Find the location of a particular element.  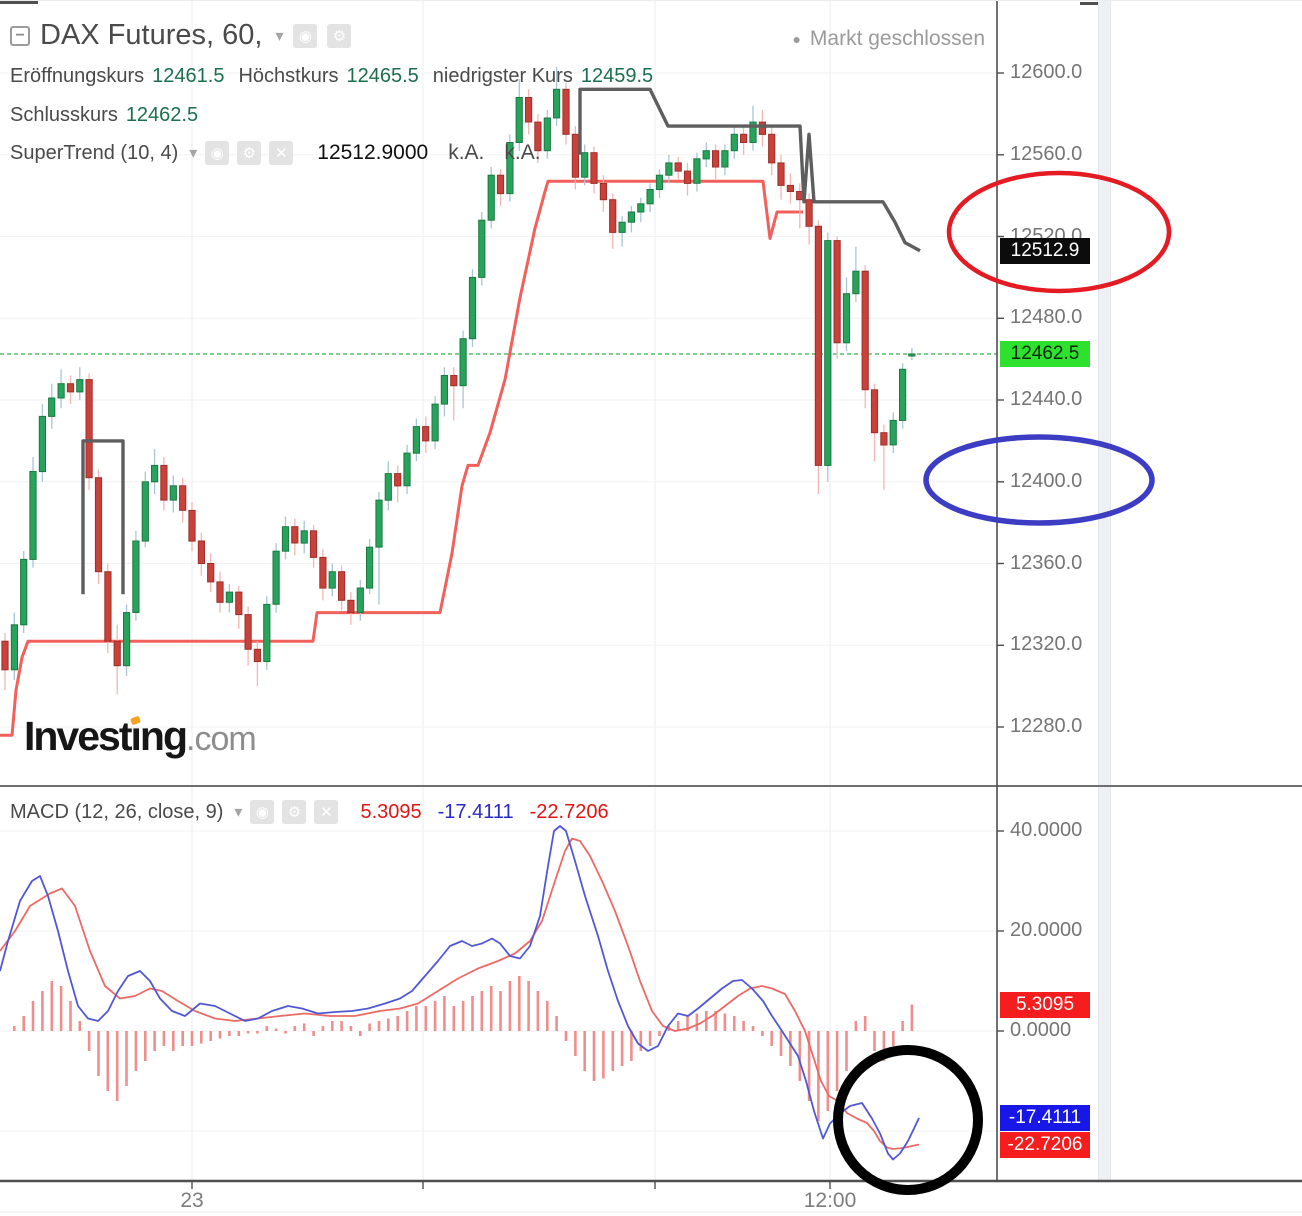

price-axis-scroll-strip is located at coordinates (1104, 591).